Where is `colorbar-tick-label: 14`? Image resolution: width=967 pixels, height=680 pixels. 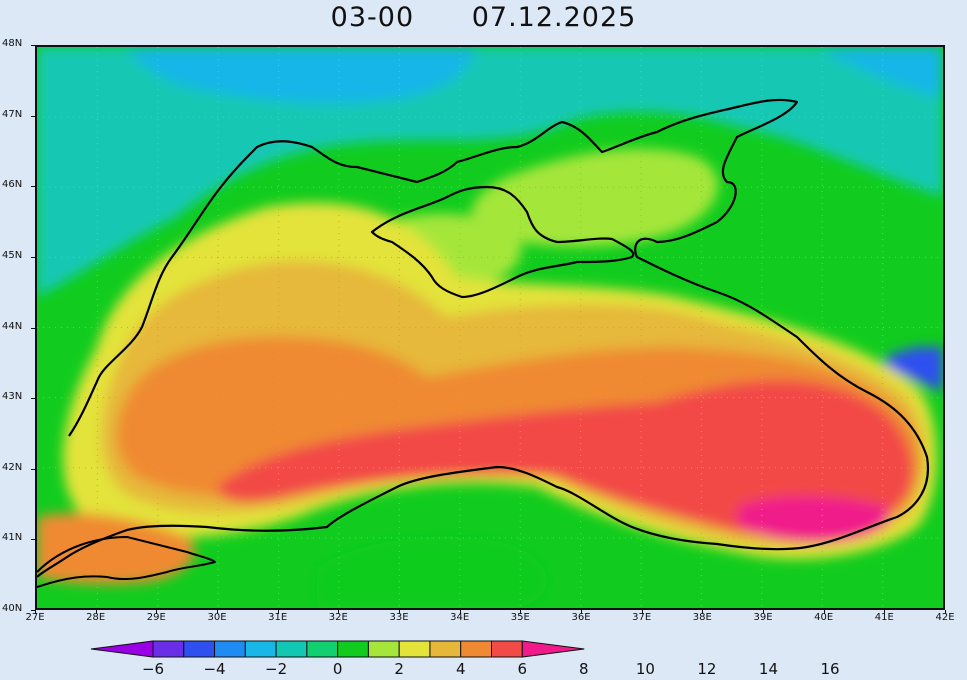 colorbar-tick-label: 14 is located at coordinates (768, 669).